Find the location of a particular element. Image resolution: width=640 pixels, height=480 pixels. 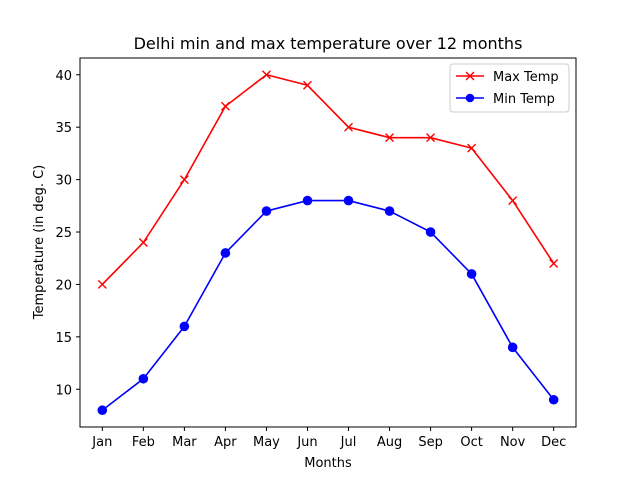

y-tick-label: 15 is located at coordinates (63, 338).